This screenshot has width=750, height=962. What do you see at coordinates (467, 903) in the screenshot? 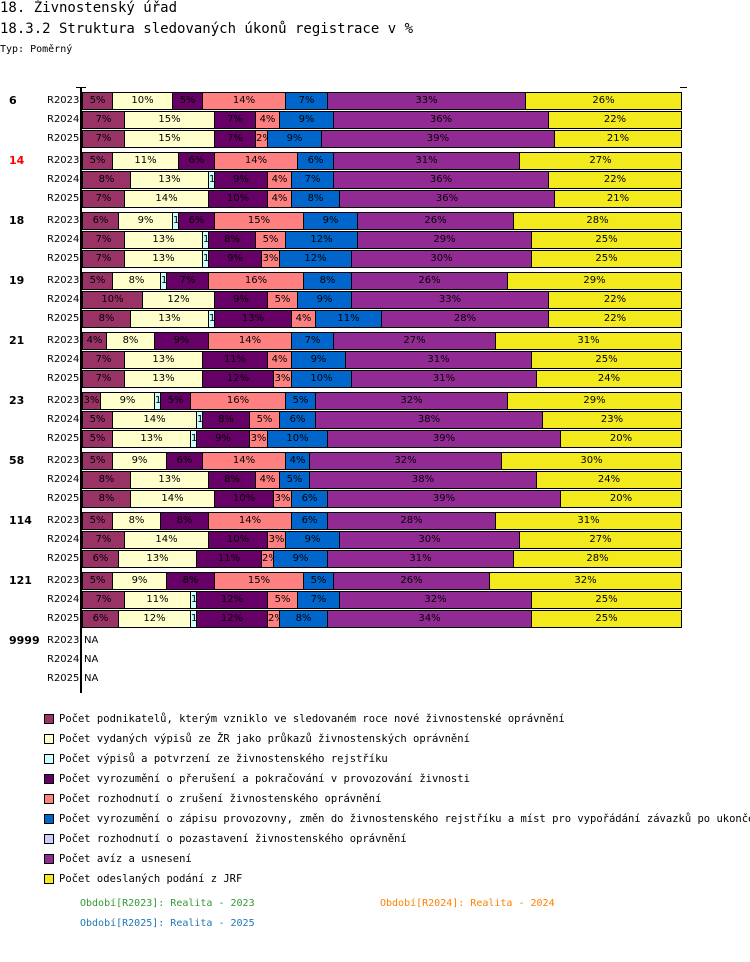
I see `period-legend-entry: Období[R2024]: Realita - 2024` at bounding box center [467, 903].